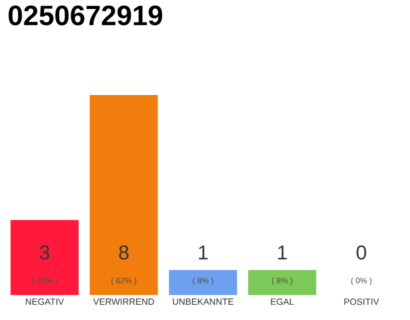  What do you see at coordinates (361, 281) in the screenshot?
I see `annotation: ( 0% )` at bounding box center [361, 281].